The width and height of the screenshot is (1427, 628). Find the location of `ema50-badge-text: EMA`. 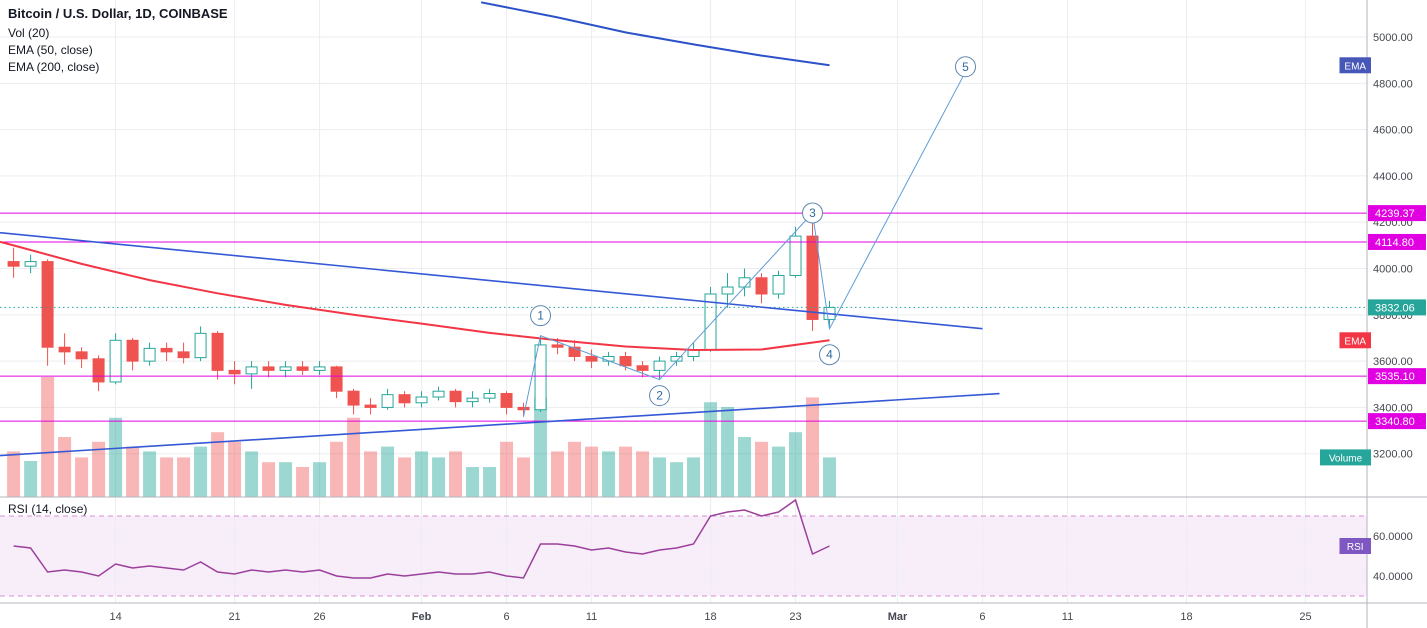

ema50-badge-text: EMA is located at coordinates (1355, 341).